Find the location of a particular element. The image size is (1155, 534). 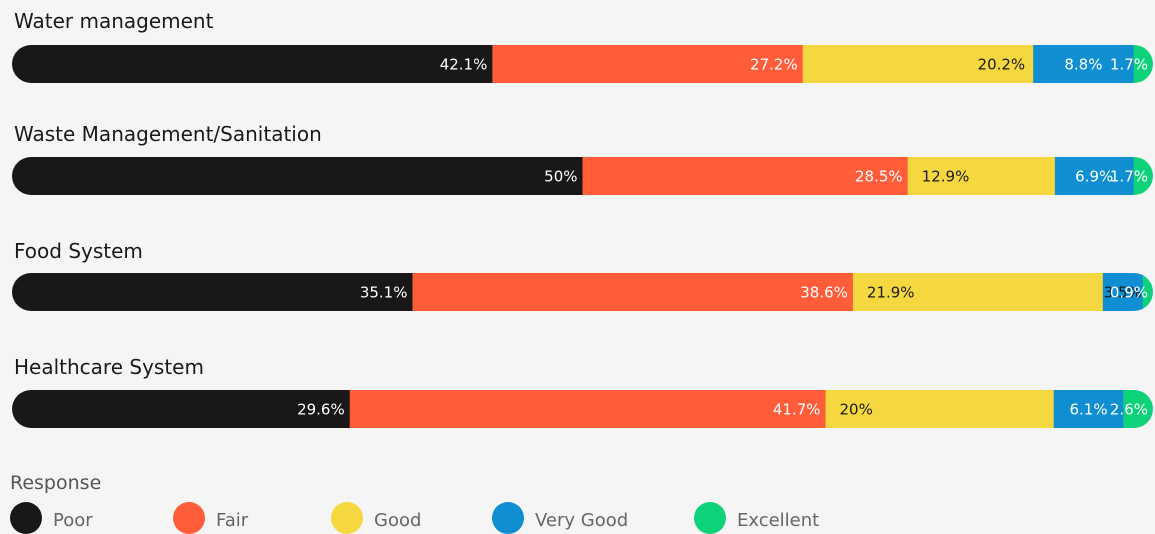

data-label: 12.9% is located at coordinates (946, 177).